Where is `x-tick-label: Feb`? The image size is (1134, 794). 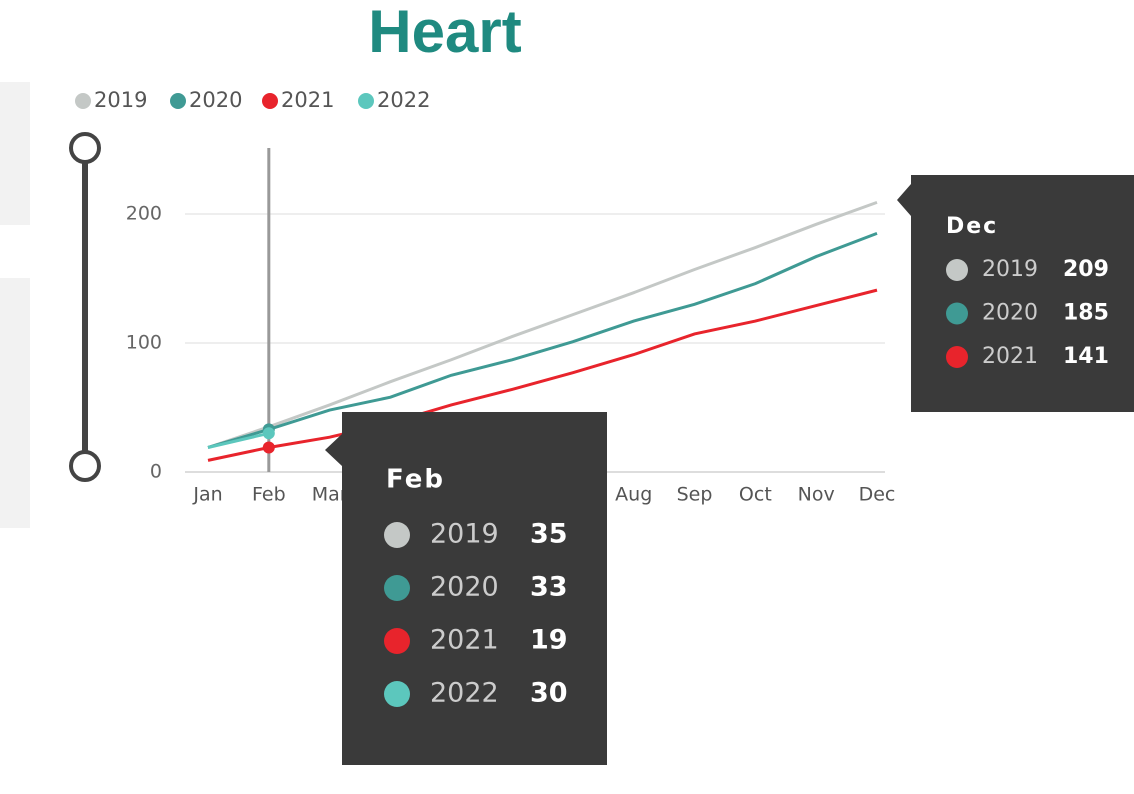
x-tick-label: Feb is located at coordinates (269, 495).